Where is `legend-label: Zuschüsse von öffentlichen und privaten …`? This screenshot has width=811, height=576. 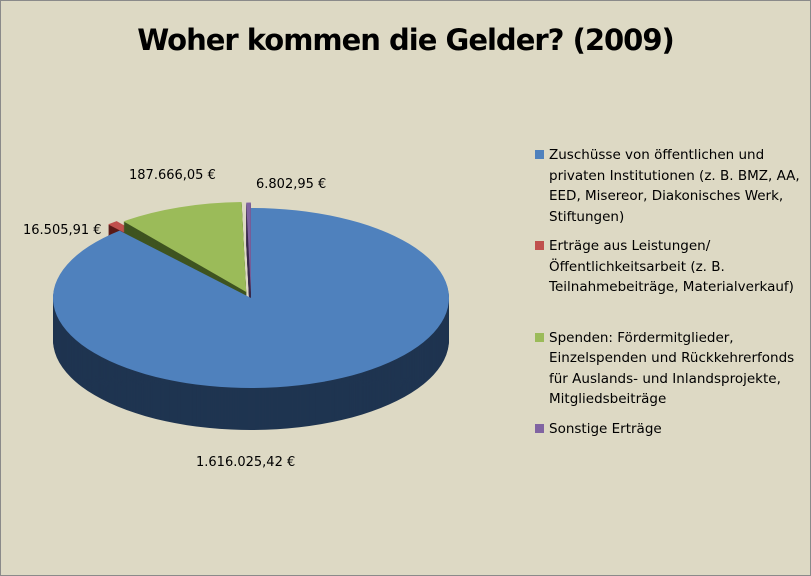 legend-label: Zuschüsse von öffentlichen und privaten … is located at coordinates (674, 186).